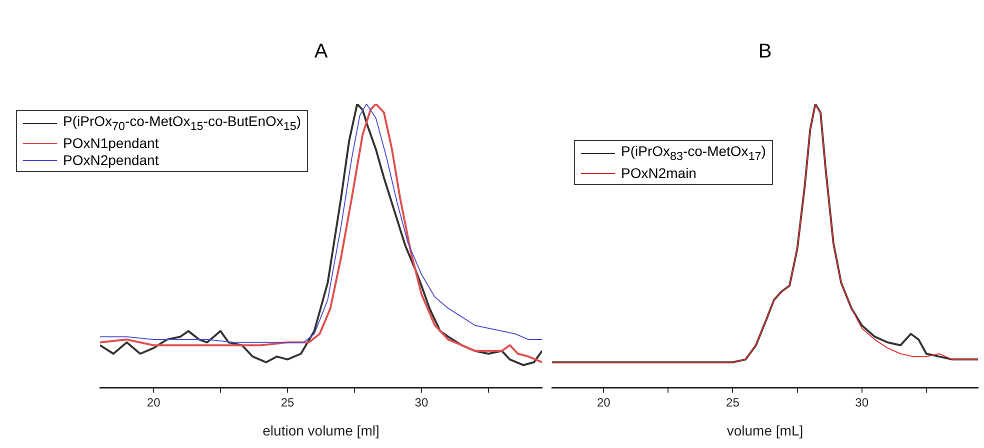  I want to click on chart-title: A, so click(321, 51).